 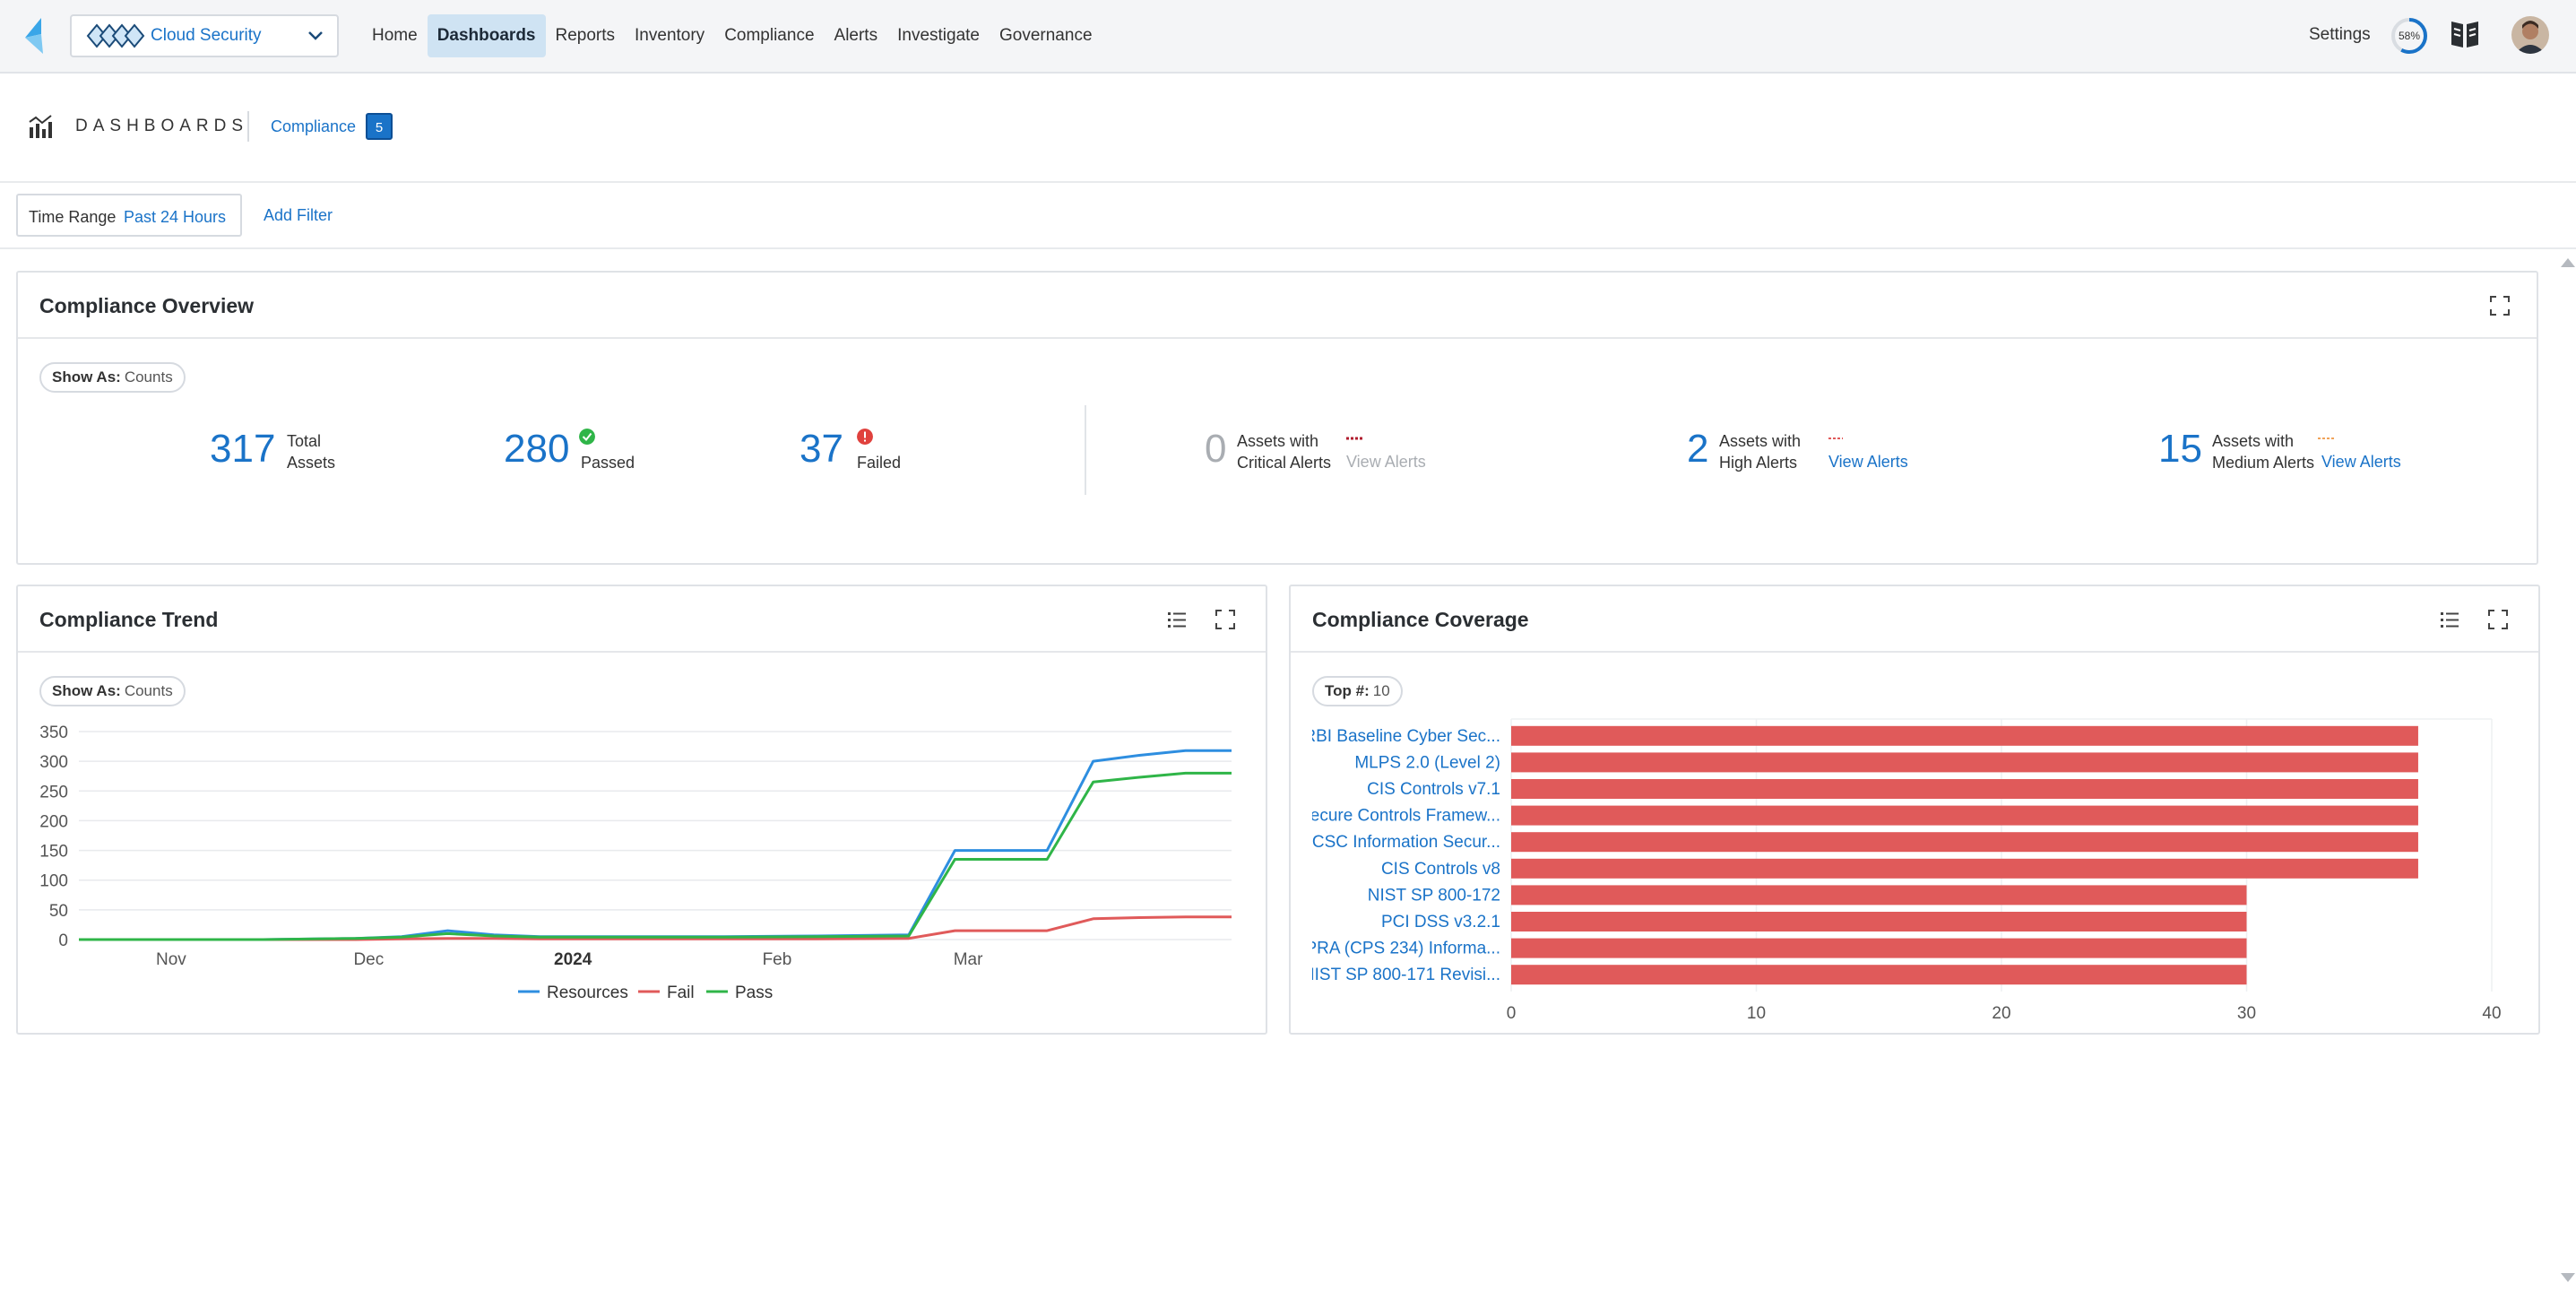 What do you see at coordinates (314, 126) in the screenshot?
I see `breadcrumb-current: Compliance` at bounding box center [314, 126].